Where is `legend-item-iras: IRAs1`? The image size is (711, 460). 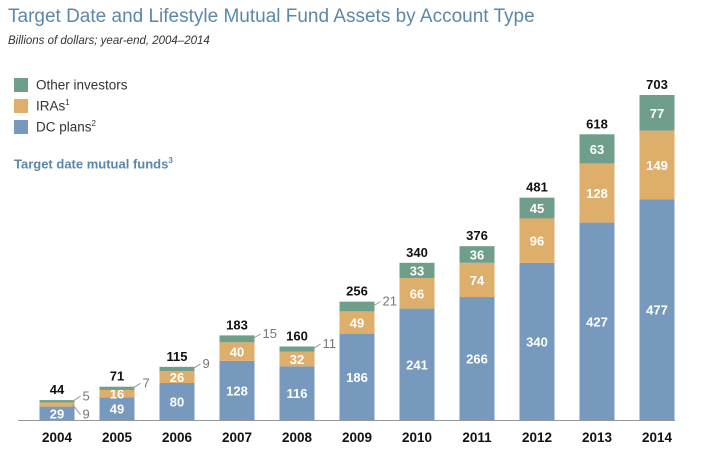 legend-item-iras: IRAs1 is located at coordinates (71, 105).